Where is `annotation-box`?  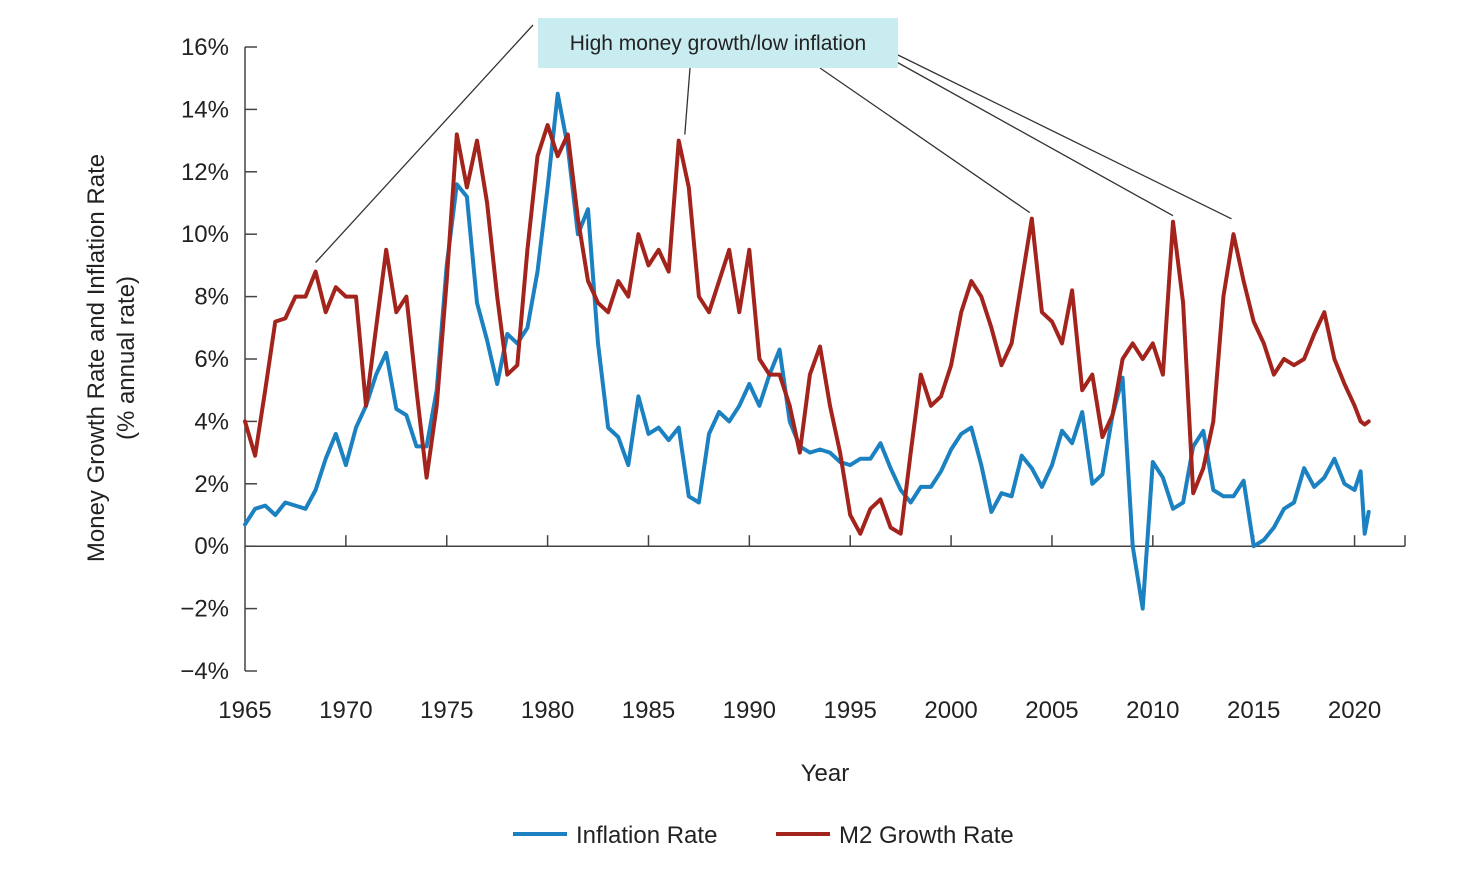
annotation-box is located at coordinates (718, 43).